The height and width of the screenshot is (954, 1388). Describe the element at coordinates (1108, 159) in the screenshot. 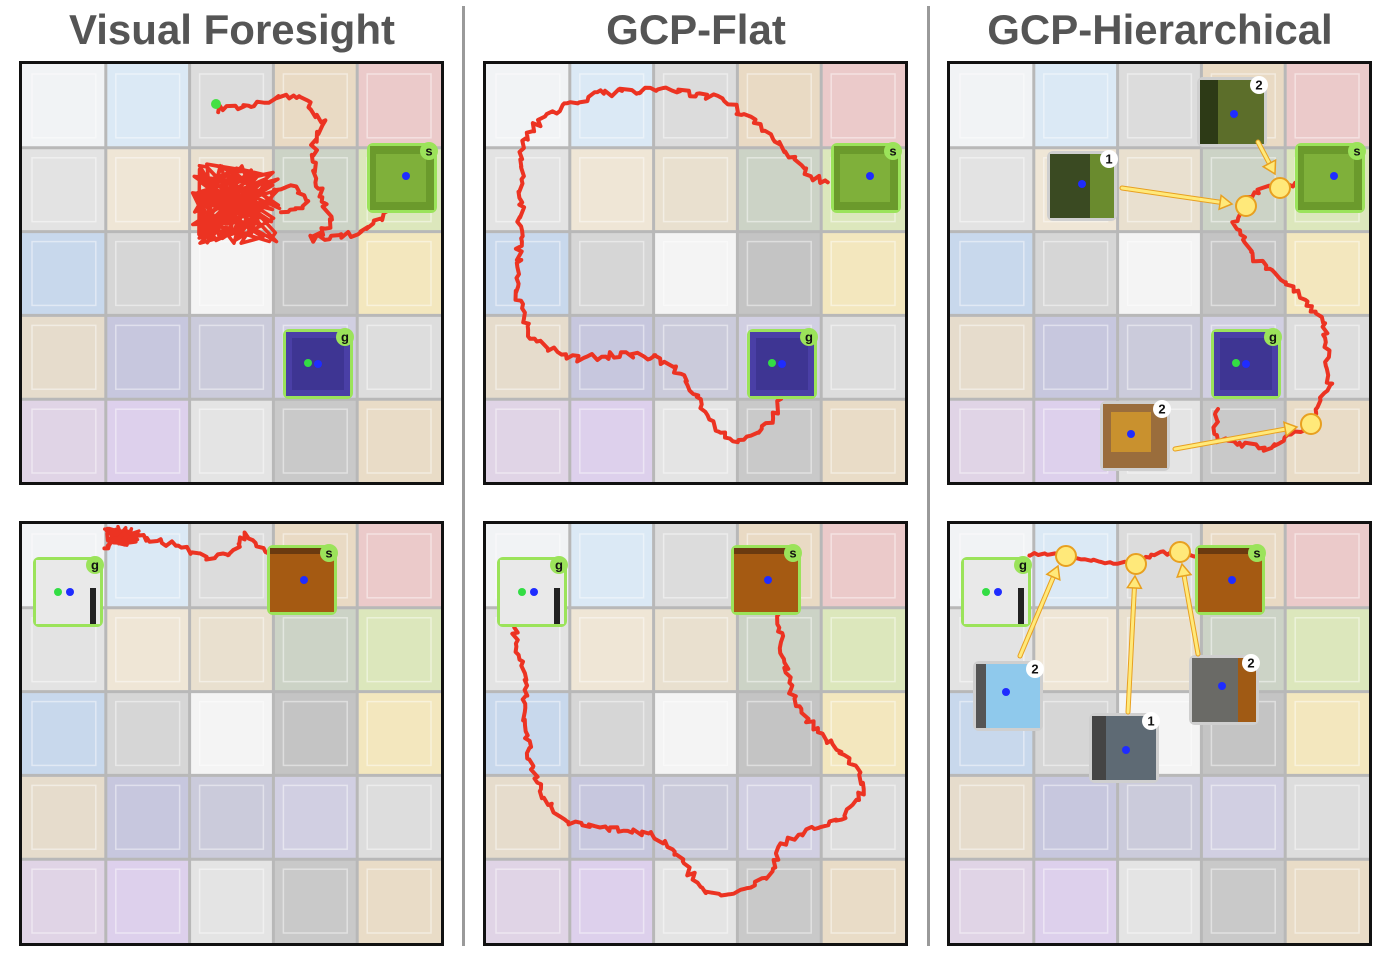

I see `image-badge-label: 1` at that location.